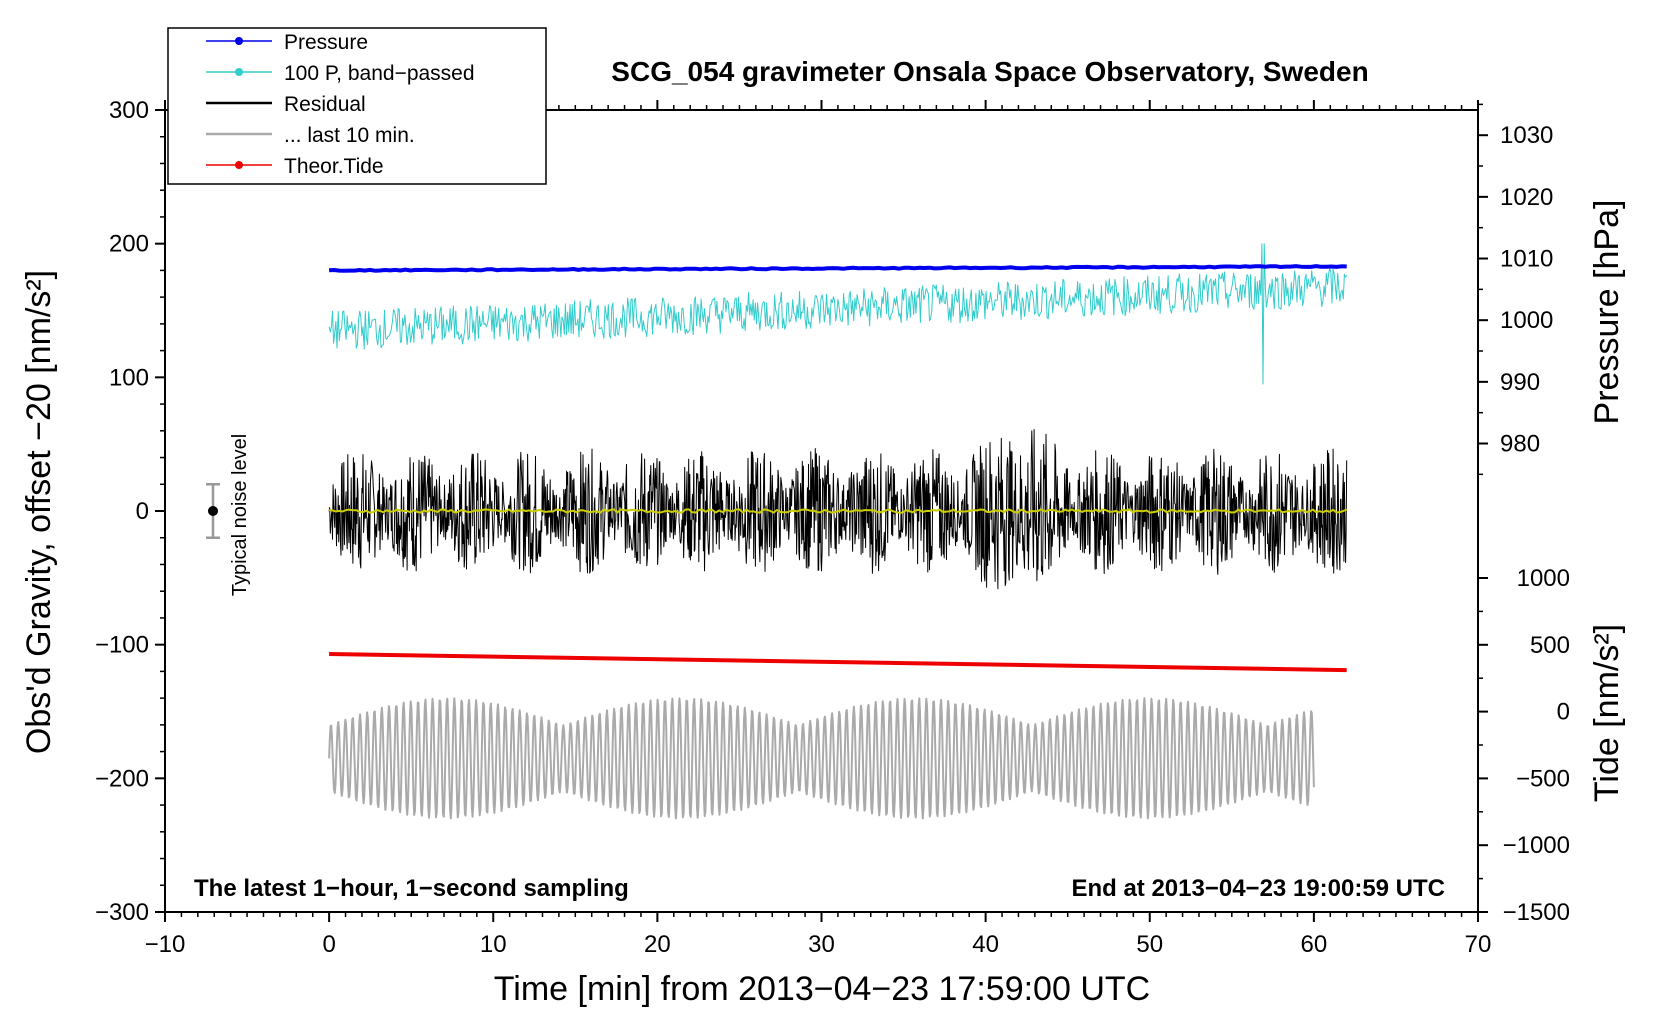 The image size is (1660, 1020). I want to click on y-tick-label: 300, so click(129, 110).